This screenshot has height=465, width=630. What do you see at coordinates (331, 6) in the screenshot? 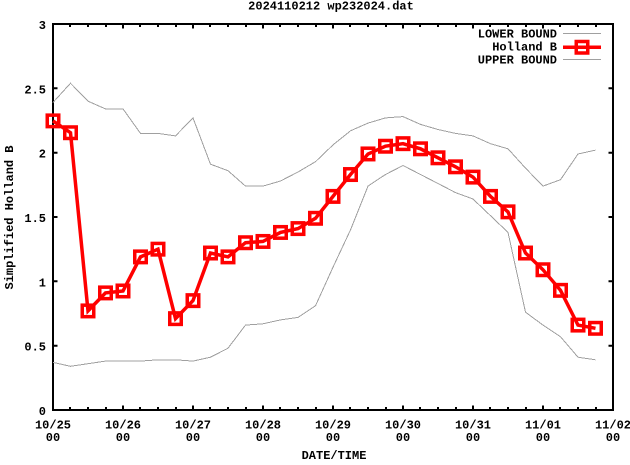
I see `svg-text: 2024110212 wp232024.dat` at bounding box center [331, 6].